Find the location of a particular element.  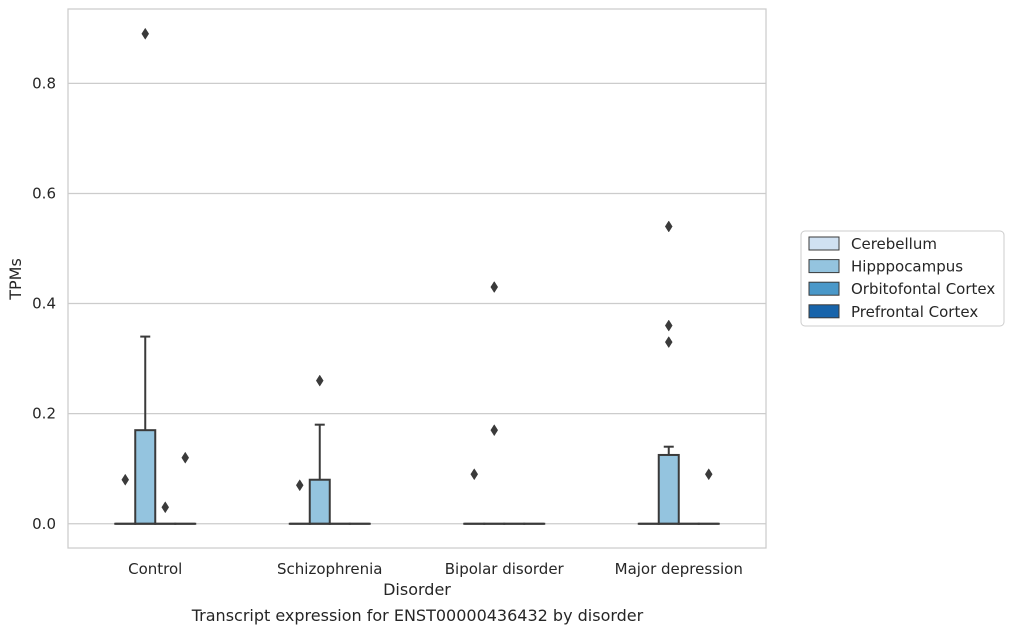

x-tick-label: Major depression is located at coordinates (679, 569).